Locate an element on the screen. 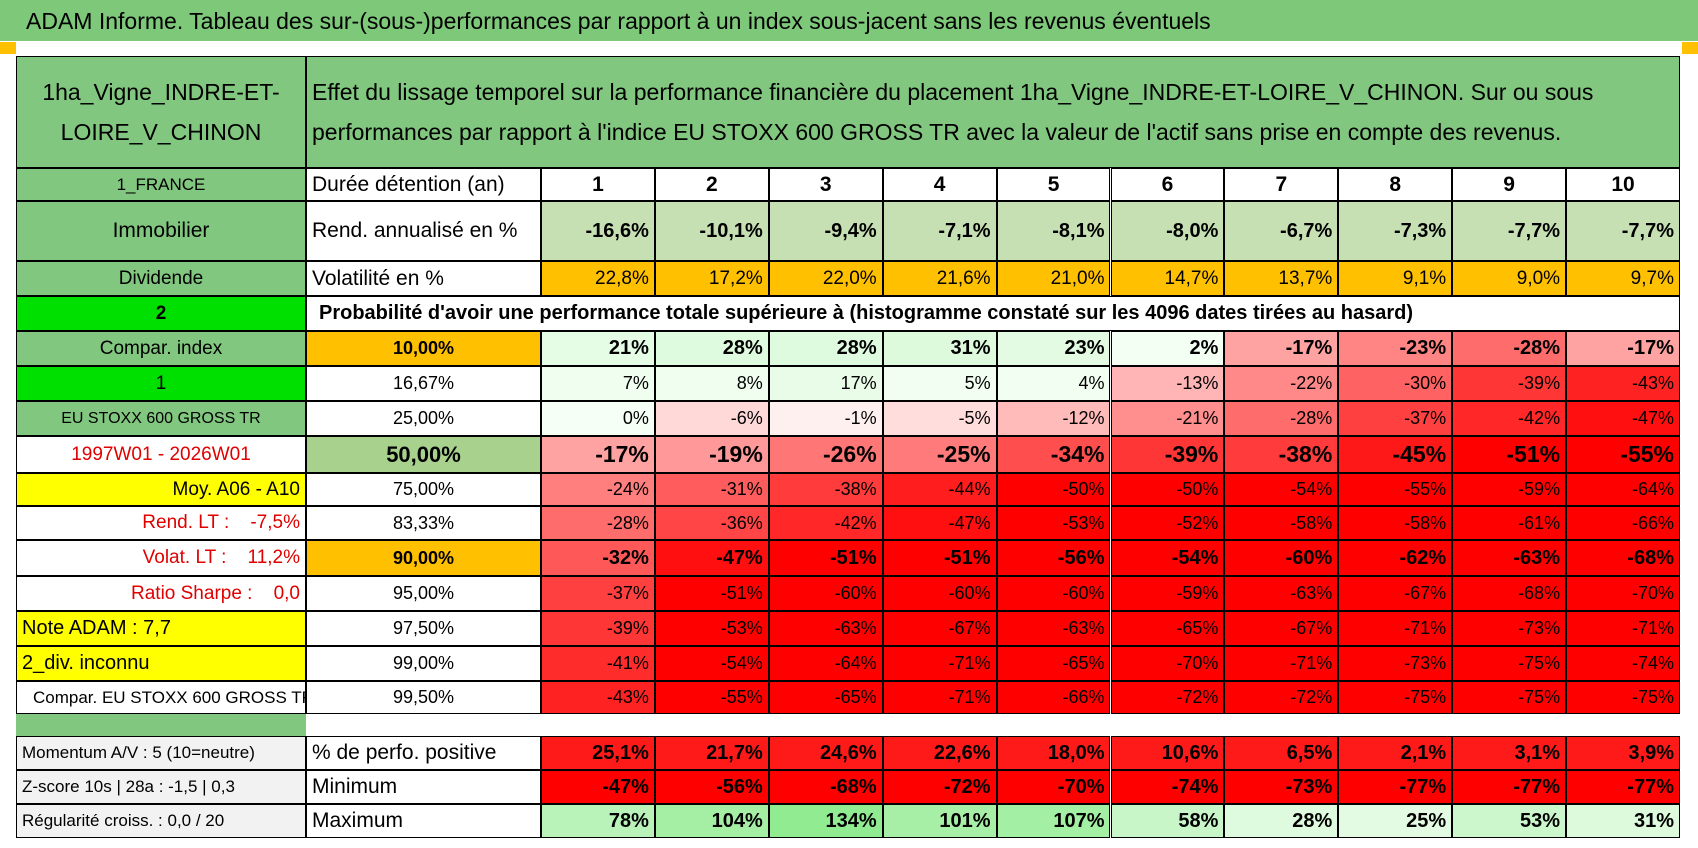 The width and height of the screenshot is (1698, 848). summary-label: % de perfo. positive is located at coordinates (423, 753).